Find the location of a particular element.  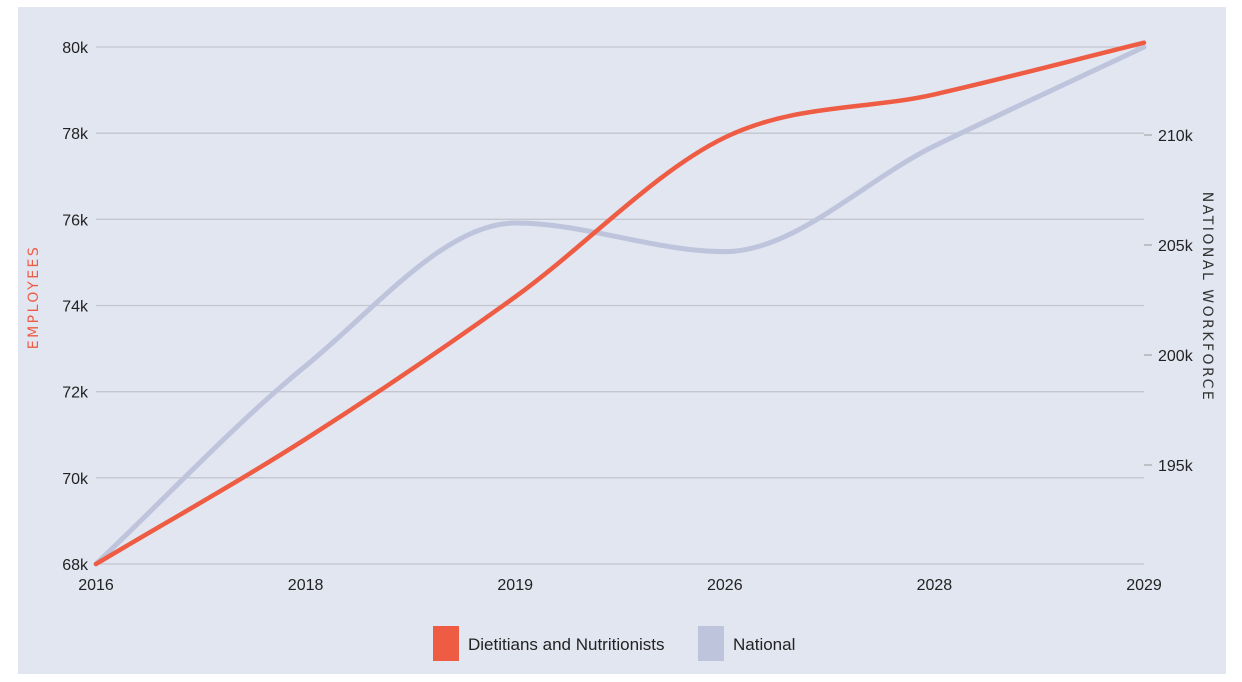

y-tick-label: 70k is located at coordinates (75, 479).